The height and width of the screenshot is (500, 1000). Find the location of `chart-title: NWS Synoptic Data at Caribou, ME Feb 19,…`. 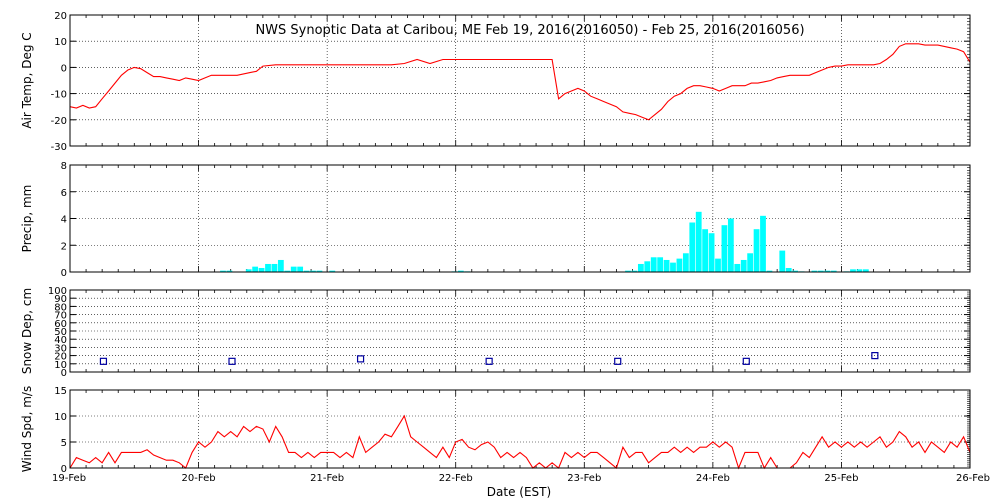

chart-title: NWS Synoptic Data at Caribou, ME Feb 19,… is located at coordinates (529, 30).